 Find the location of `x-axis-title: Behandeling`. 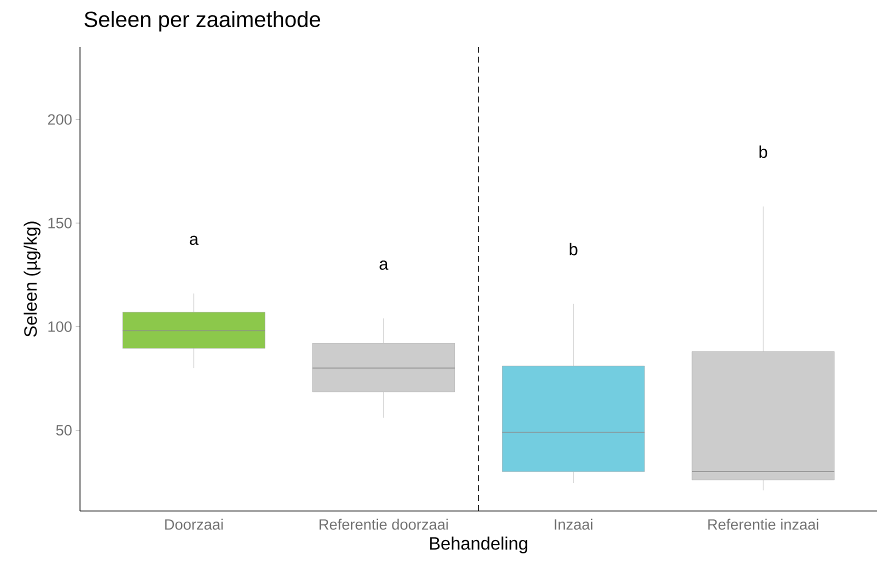

x-axis-title: Behandeling is located at coordinates (479, 545).